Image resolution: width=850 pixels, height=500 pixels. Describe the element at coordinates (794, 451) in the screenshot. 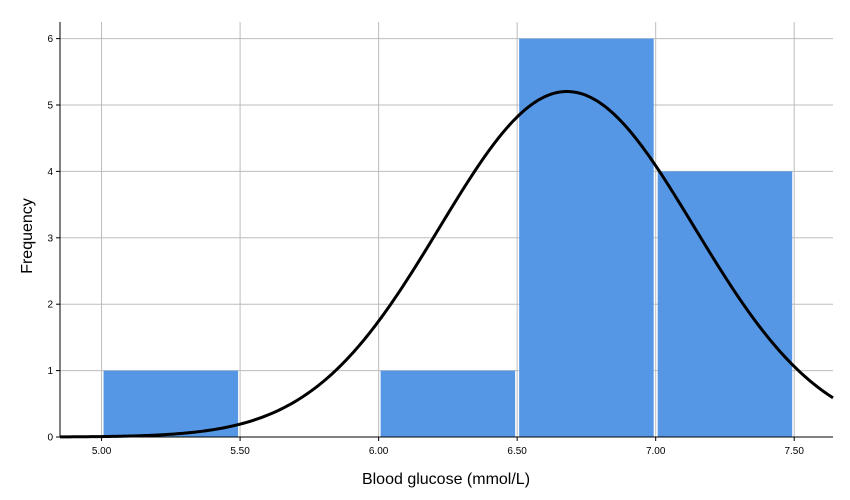

I see `x-tick-label: 7.50` at that location.